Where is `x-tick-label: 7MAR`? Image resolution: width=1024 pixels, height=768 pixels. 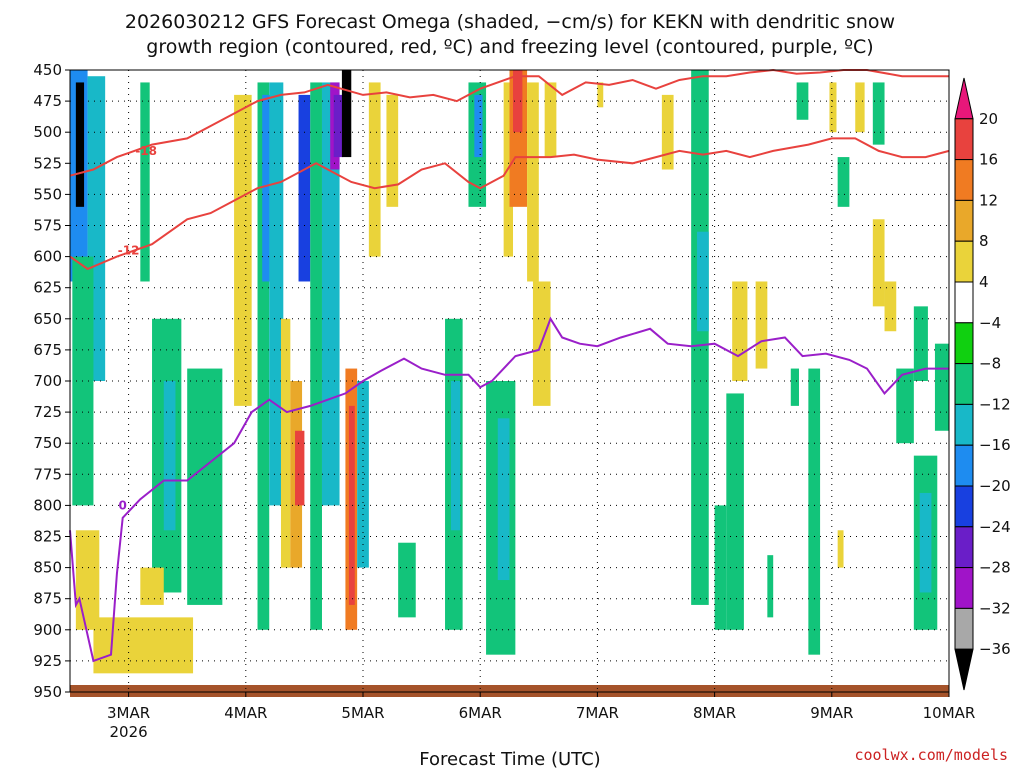
x-tick-label: 7MAR is located at coordinates (597, 713).